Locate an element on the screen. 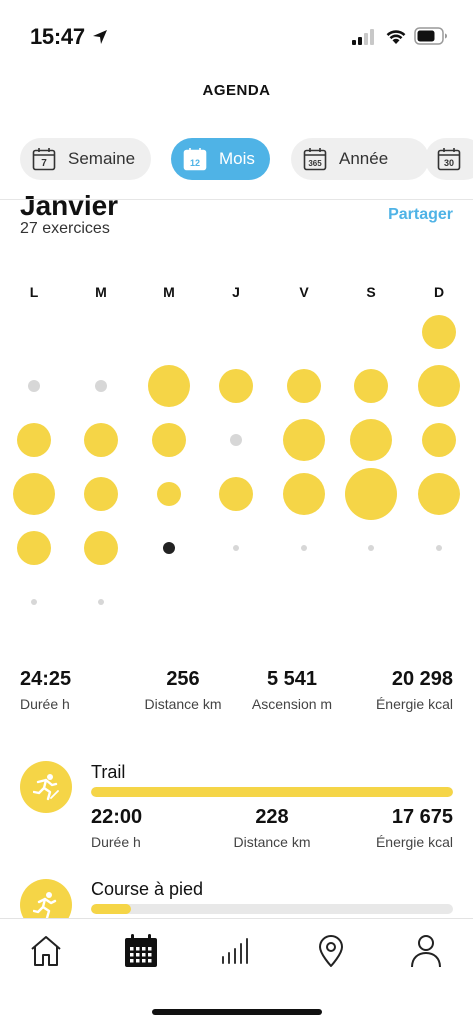 Image resolution: width=473 pixels, height=1024 pixels. activity-duration-label: Durée h is located at coordinates (116, 842).